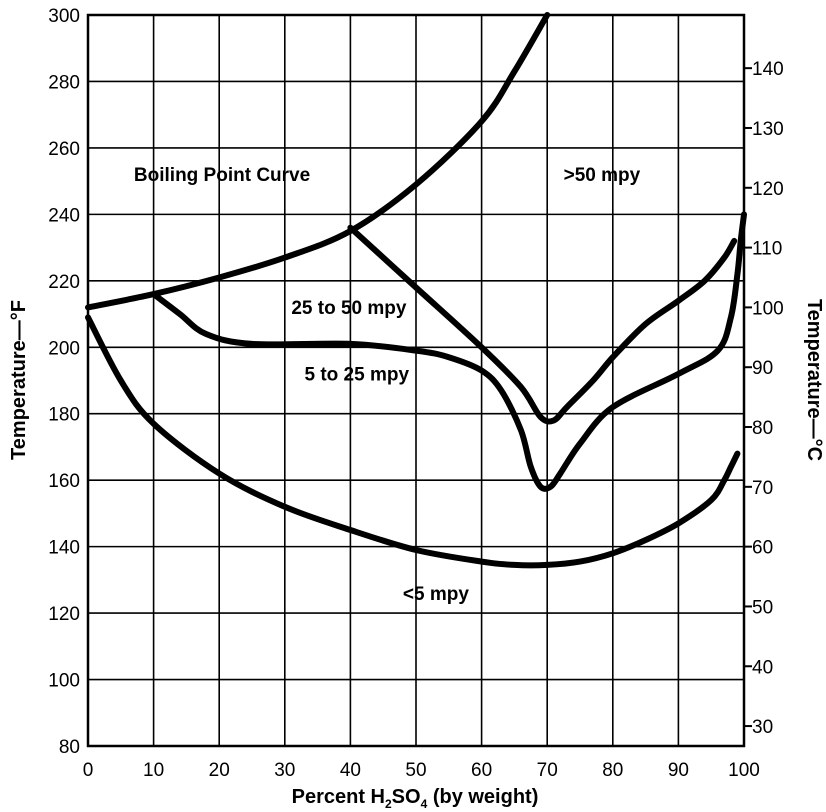  What do you see at coordinates (64, 215) in the screenshot?
I see `y-tick-label-left: 240` at bounding box center [64, 215].